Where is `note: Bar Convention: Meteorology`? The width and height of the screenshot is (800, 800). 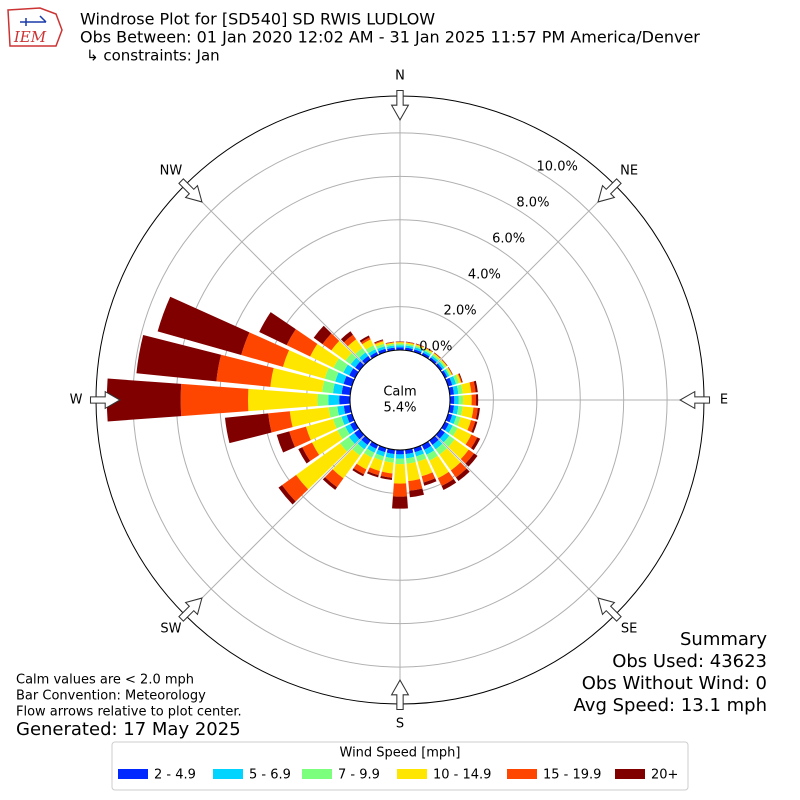
note: Bar Convention: Meteorology is located at coordinates (111, 696).